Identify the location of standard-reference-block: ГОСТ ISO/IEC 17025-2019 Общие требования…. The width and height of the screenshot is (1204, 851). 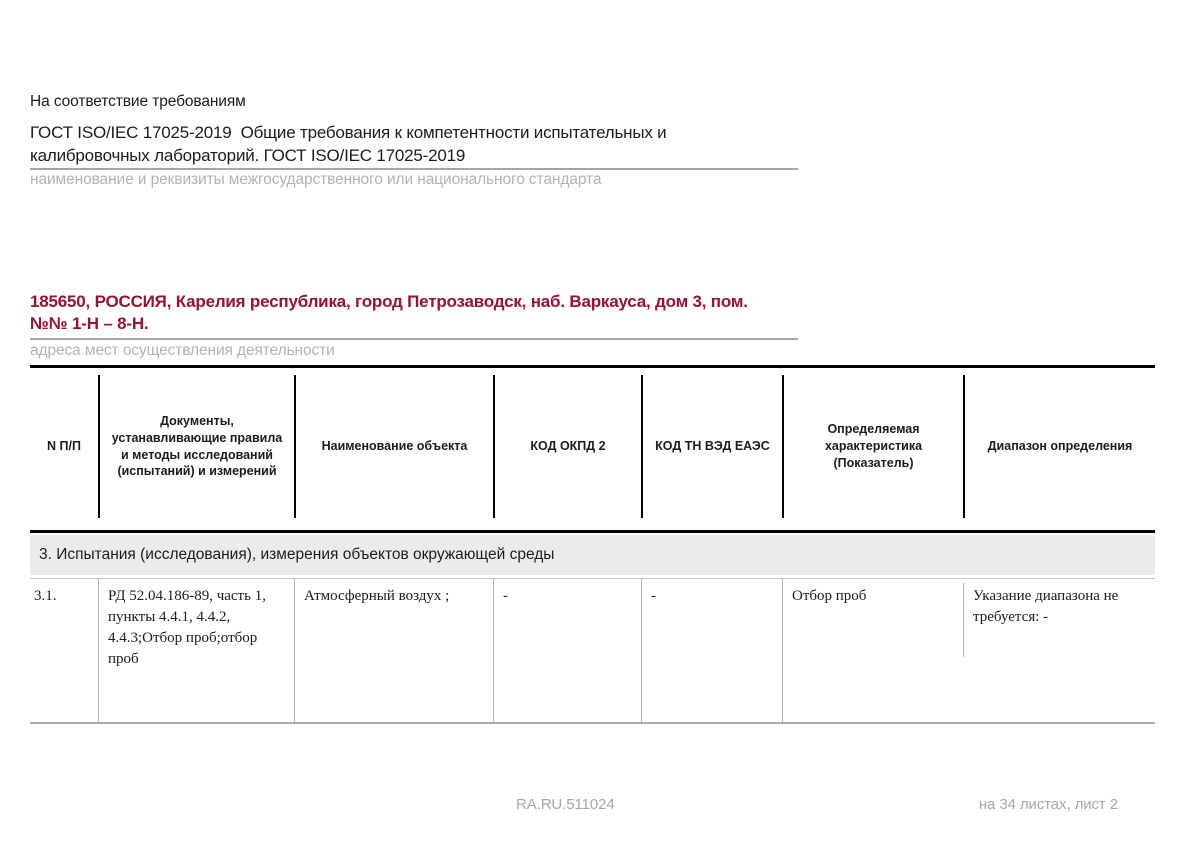
(414, 145).